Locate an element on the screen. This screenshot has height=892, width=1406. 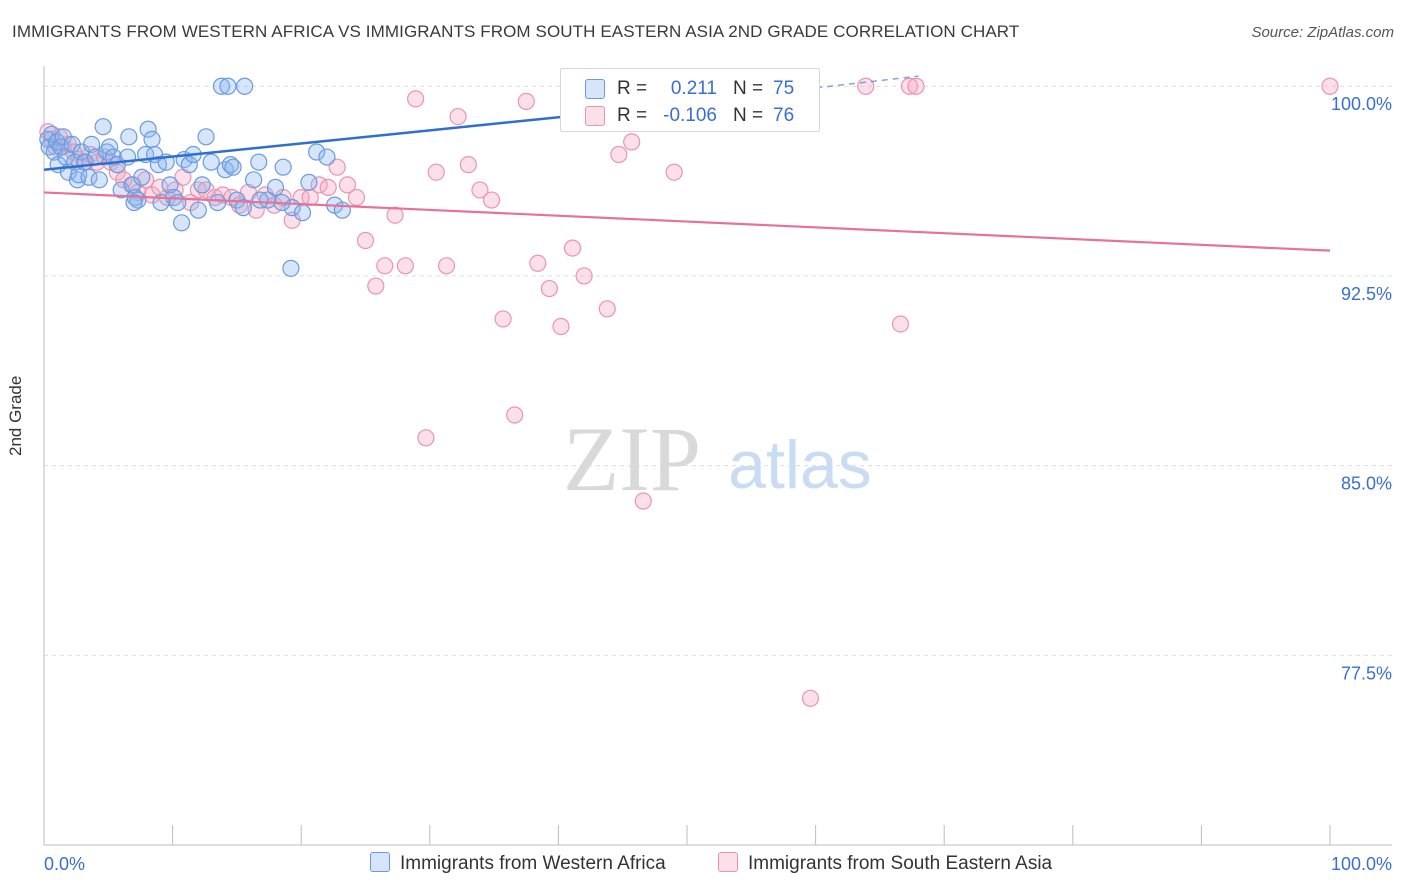
y-tick-label: 100.0% is located at coordinates (1361, 104).